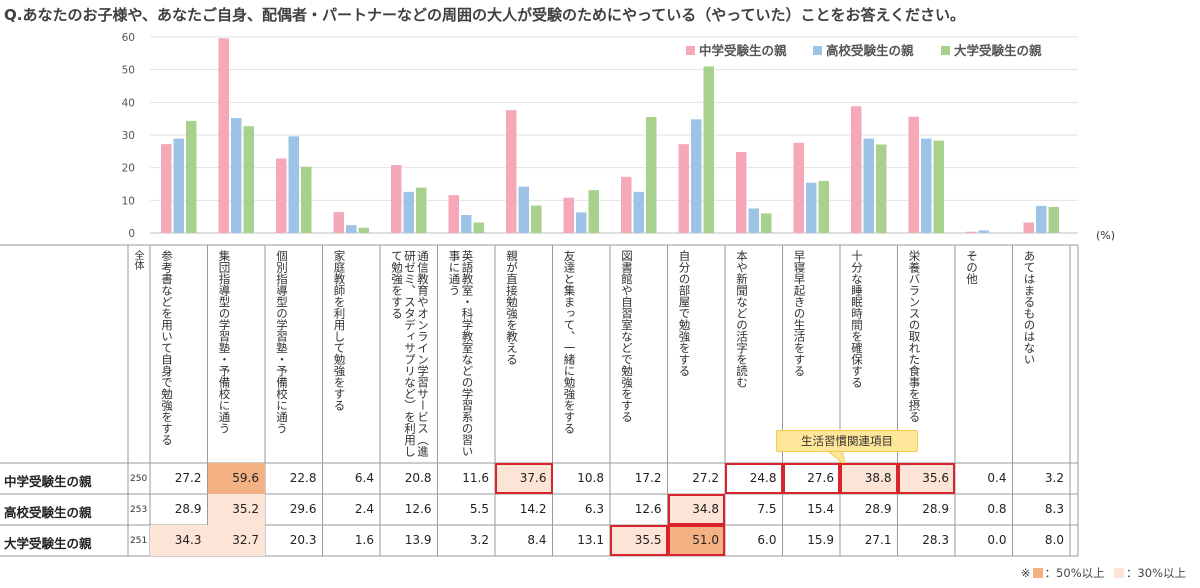 Image resolution: width=1200 pixels, height=588 pixels. I want to click on table-cell: 7.5, so click(767, 509).